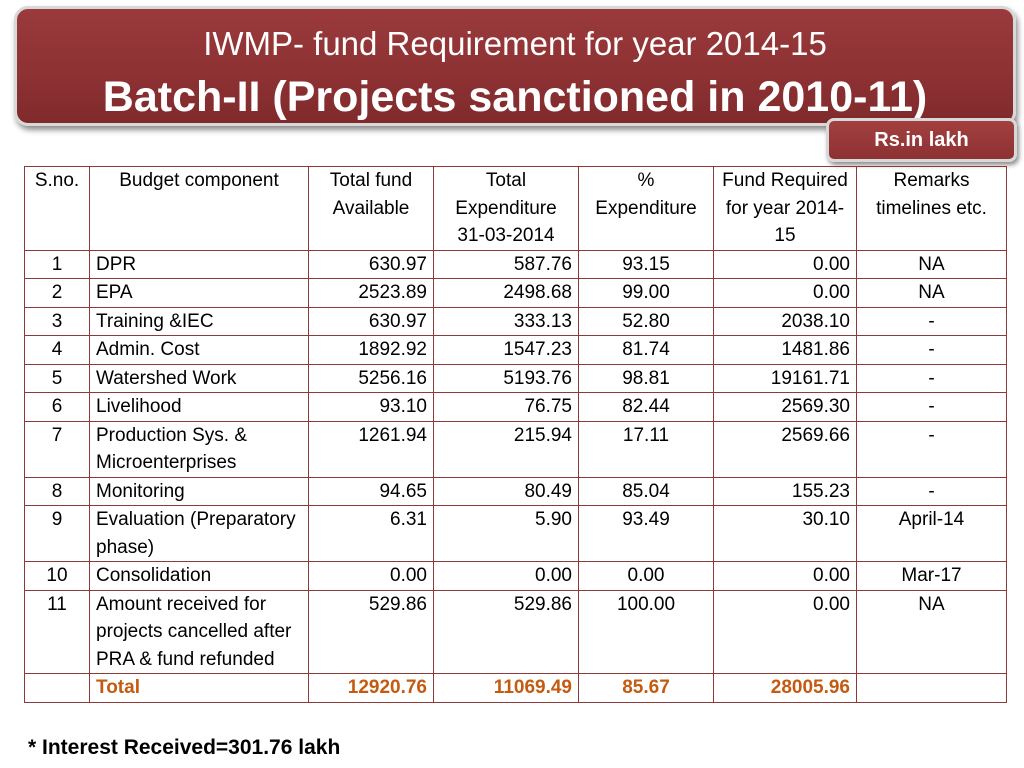 The width and height of the screenshot is (1024, 768). Describe the element at coordinates (646, 378) in the screenshot. I see `cell-percent-expenditure: 98.81` at that location.